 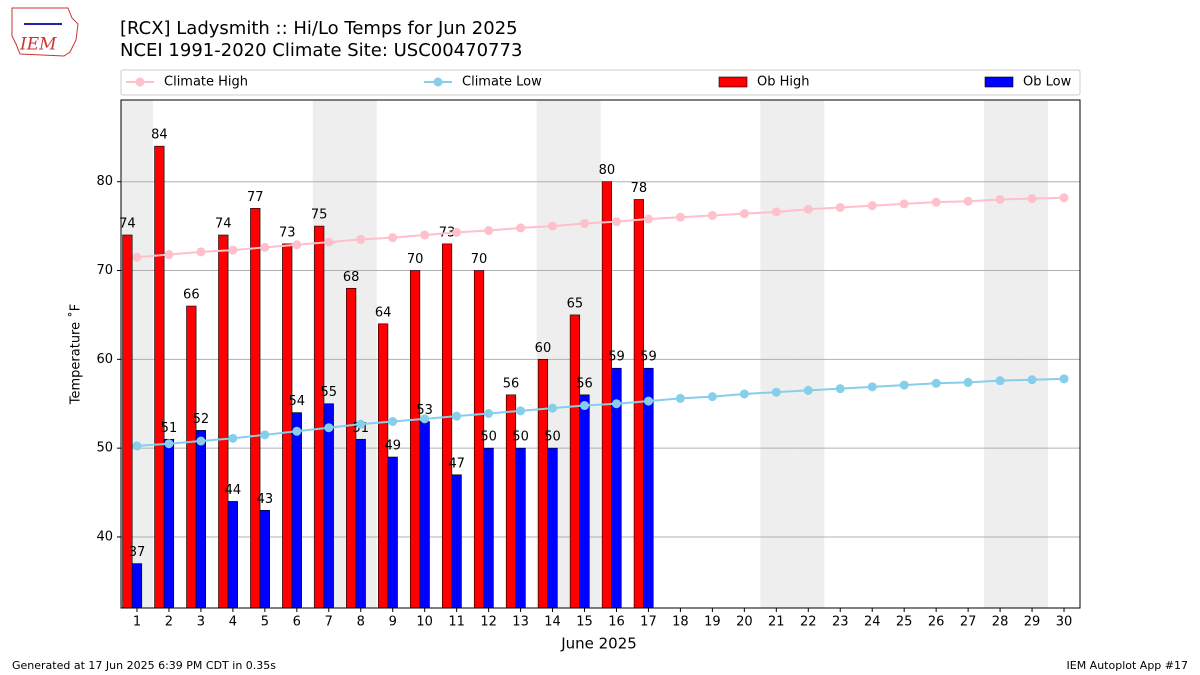 What do you see at coordinates (488, 622) in the screenshot?
I see `x-tick-label: 12` at bounding box center [488, 622].